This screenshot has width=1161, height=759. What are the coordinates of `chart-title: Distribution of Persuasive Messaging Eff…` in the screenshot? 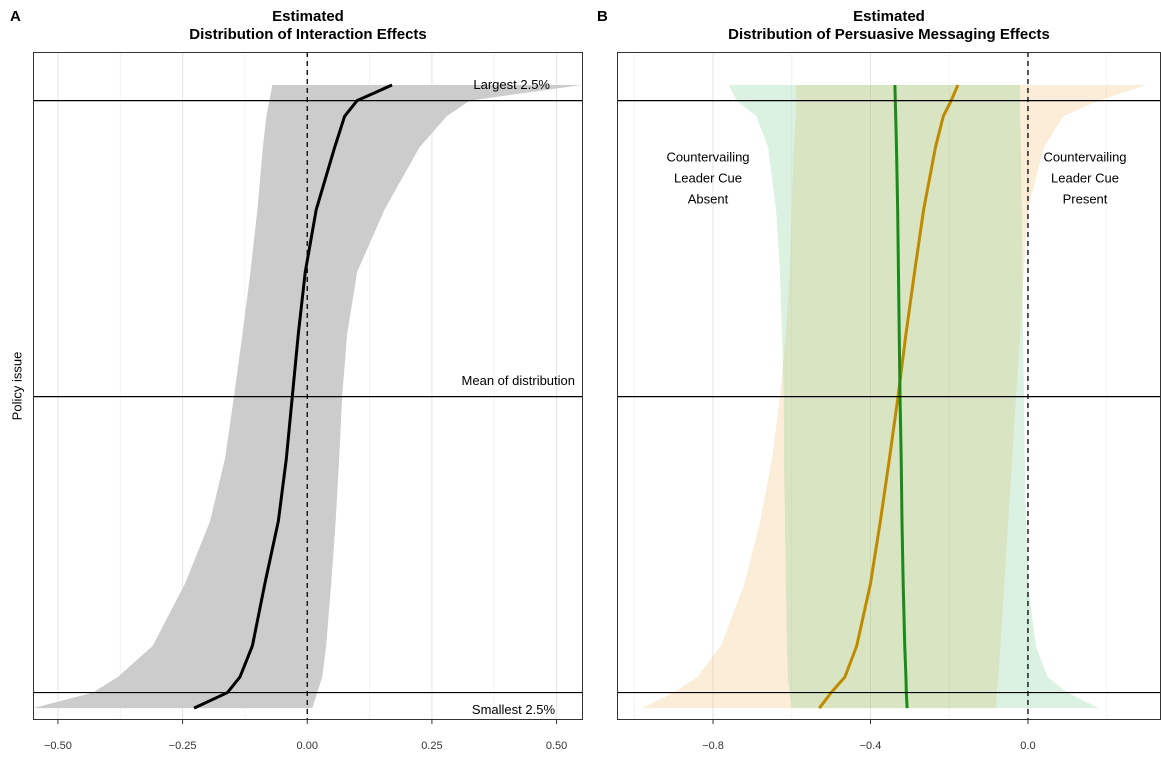 It's located at (889, 34).